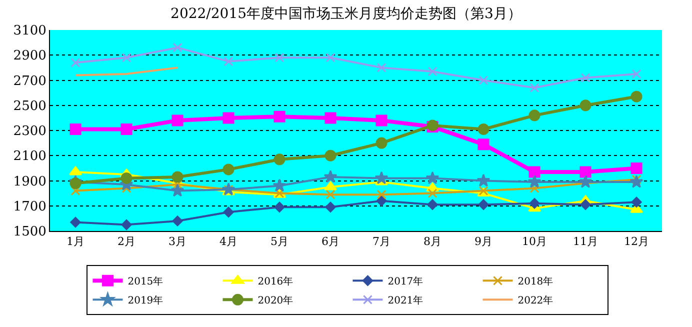  What do you see at coordinates (381, 241) in the screenshot?
I see `x-tick-label: 7月` at bounding box center [381, 241].